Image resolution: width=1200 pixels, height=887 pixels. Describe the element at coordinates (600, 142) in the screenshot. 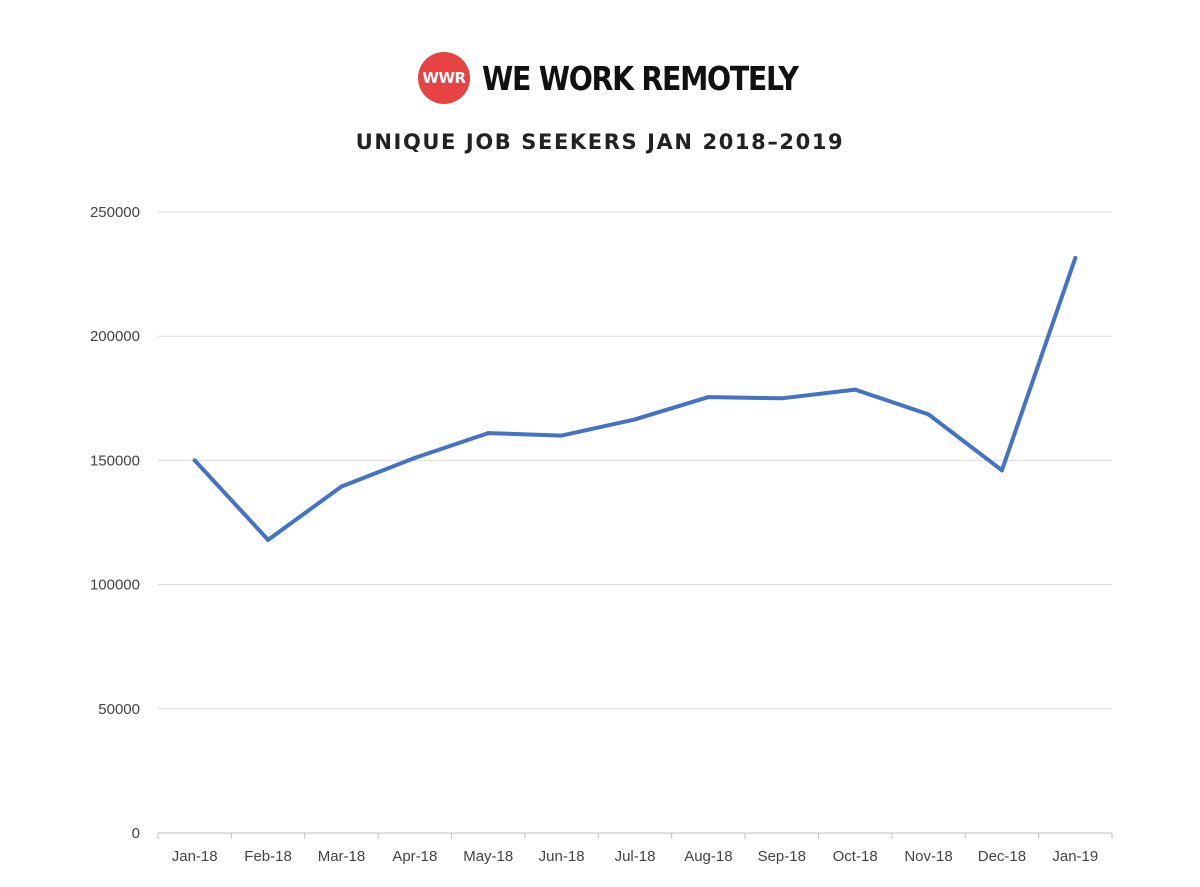

I see `chart-title: UNIQUE JOB SEEKERS JAN 2018–2019` at that location.